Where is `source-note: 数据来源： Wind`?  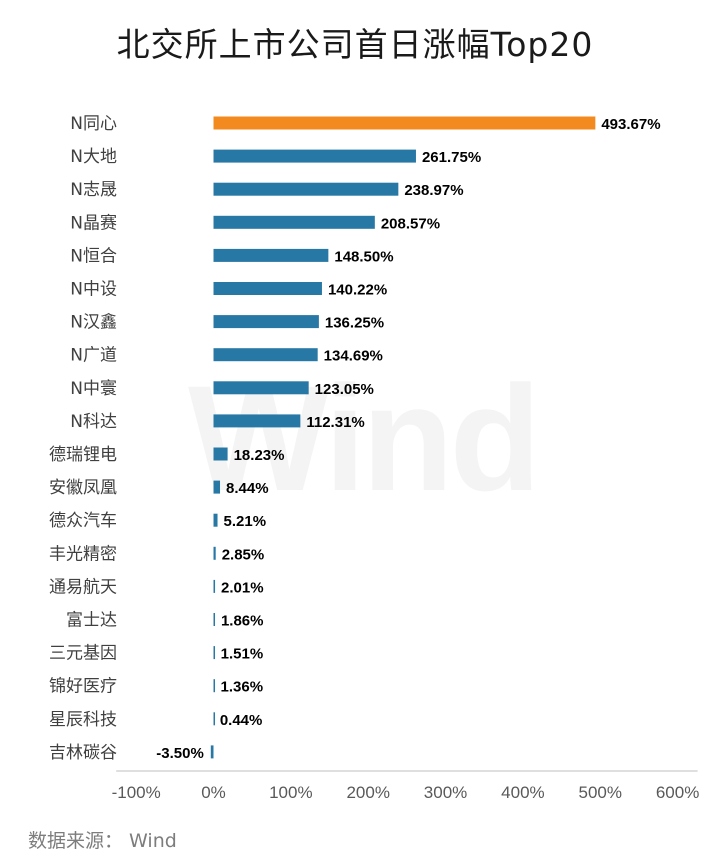 source-note: 数据来源： Wind is located at coordinates (102, 841).